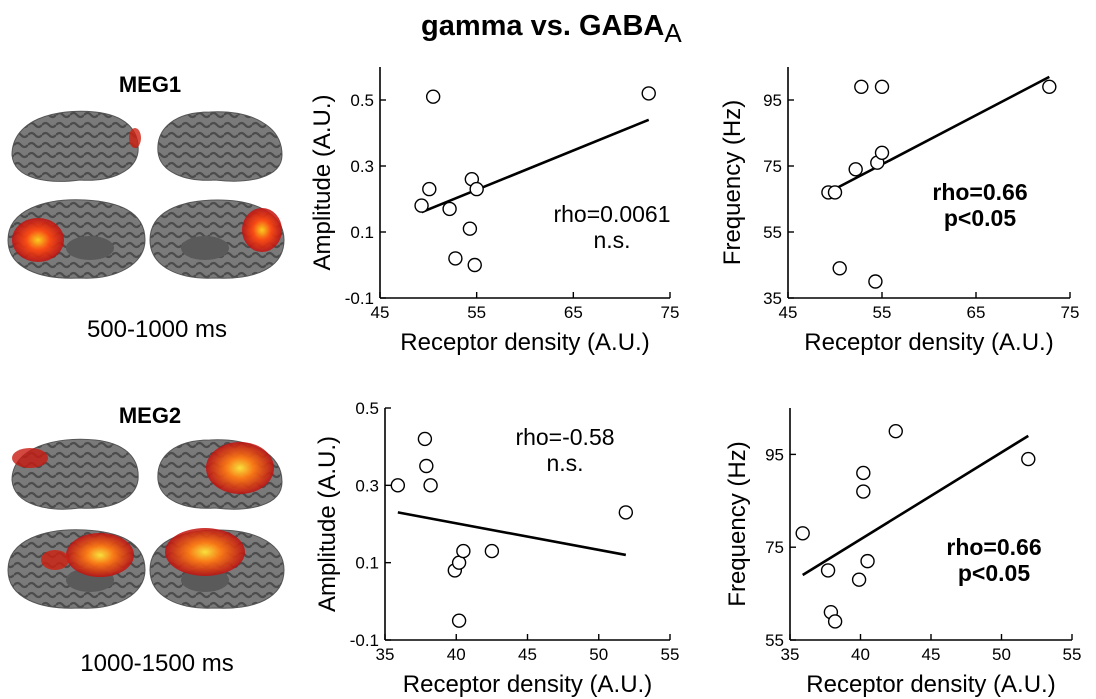  I want to click on row-label-meg1: MEG1, so click(150, 84).